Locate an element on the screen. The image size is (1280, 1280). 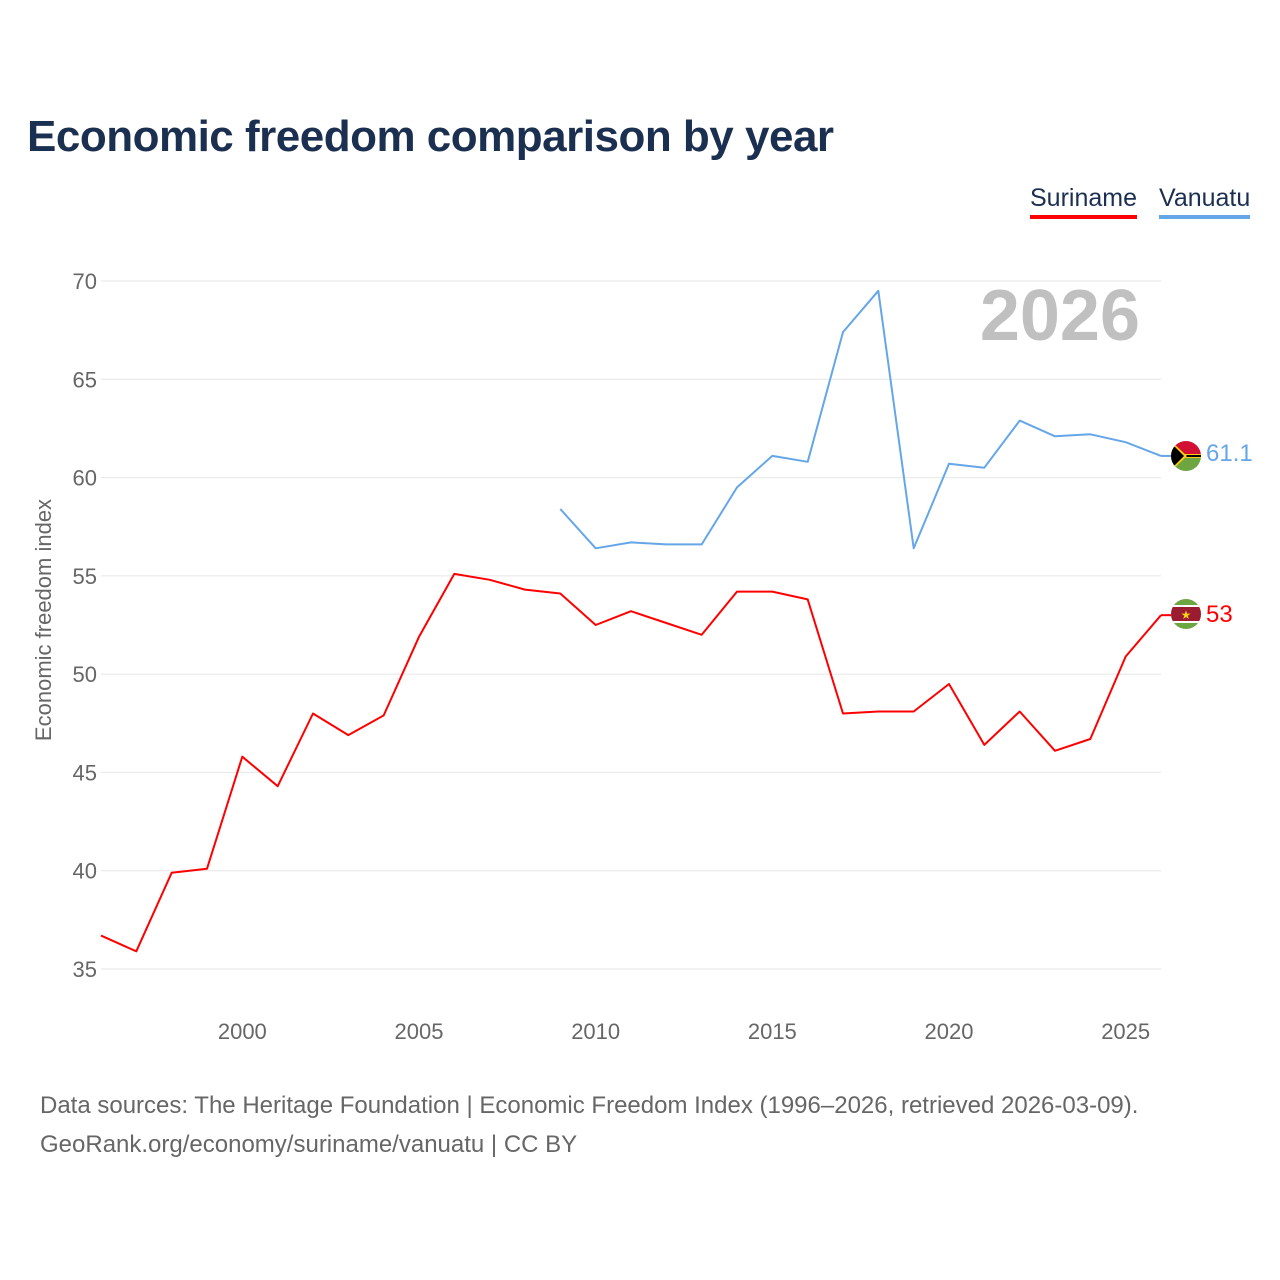
y-tick-label: 40 is located at coordinates (85, 871).